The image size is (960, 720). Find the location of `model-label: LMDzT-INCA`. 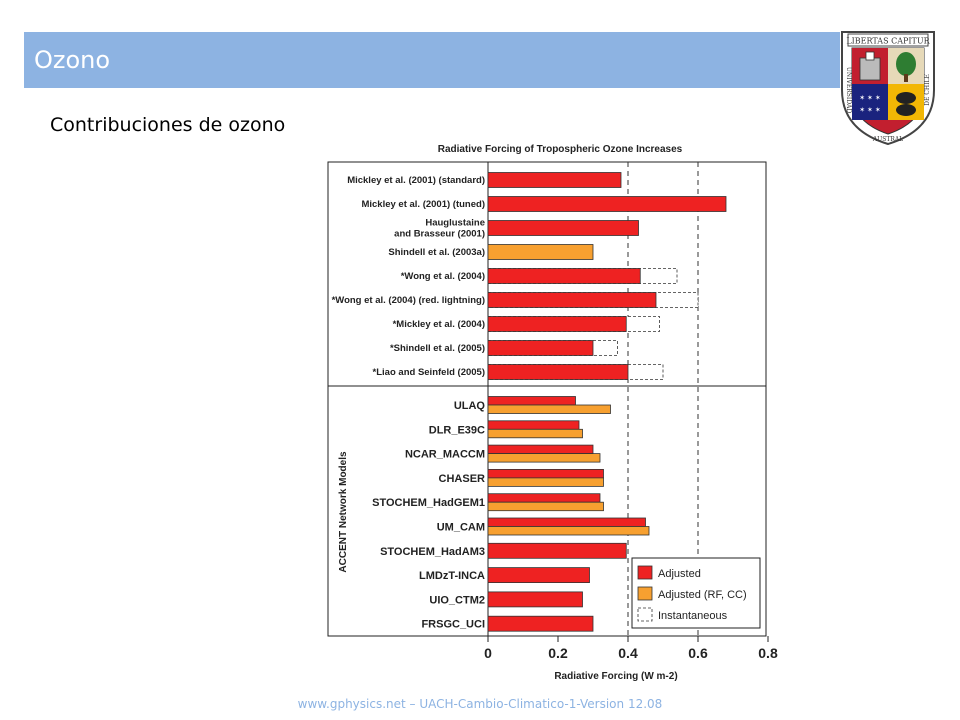

model-label: LMDzT-INCA is located at coordinates (452, 576).